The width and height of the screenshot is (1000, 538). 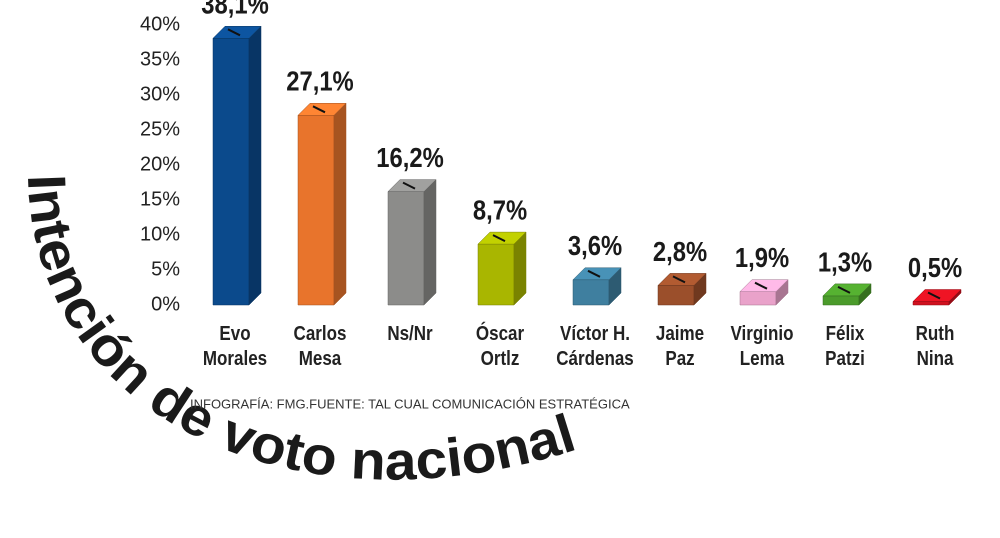 I want to click on x-tick-label: Ruth Nina, so click(x=935, y=346).